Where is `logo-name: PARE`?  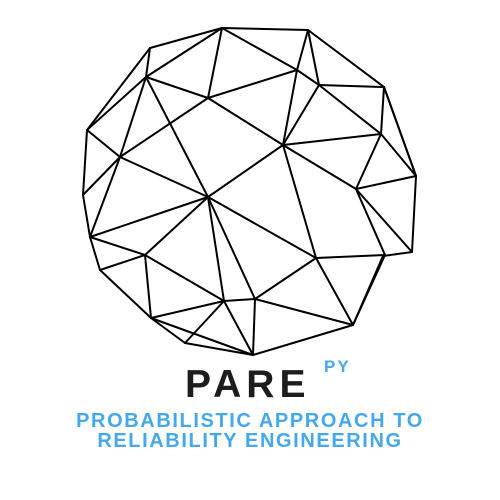 logo-name: PARE is located at coordinates (248, 384).